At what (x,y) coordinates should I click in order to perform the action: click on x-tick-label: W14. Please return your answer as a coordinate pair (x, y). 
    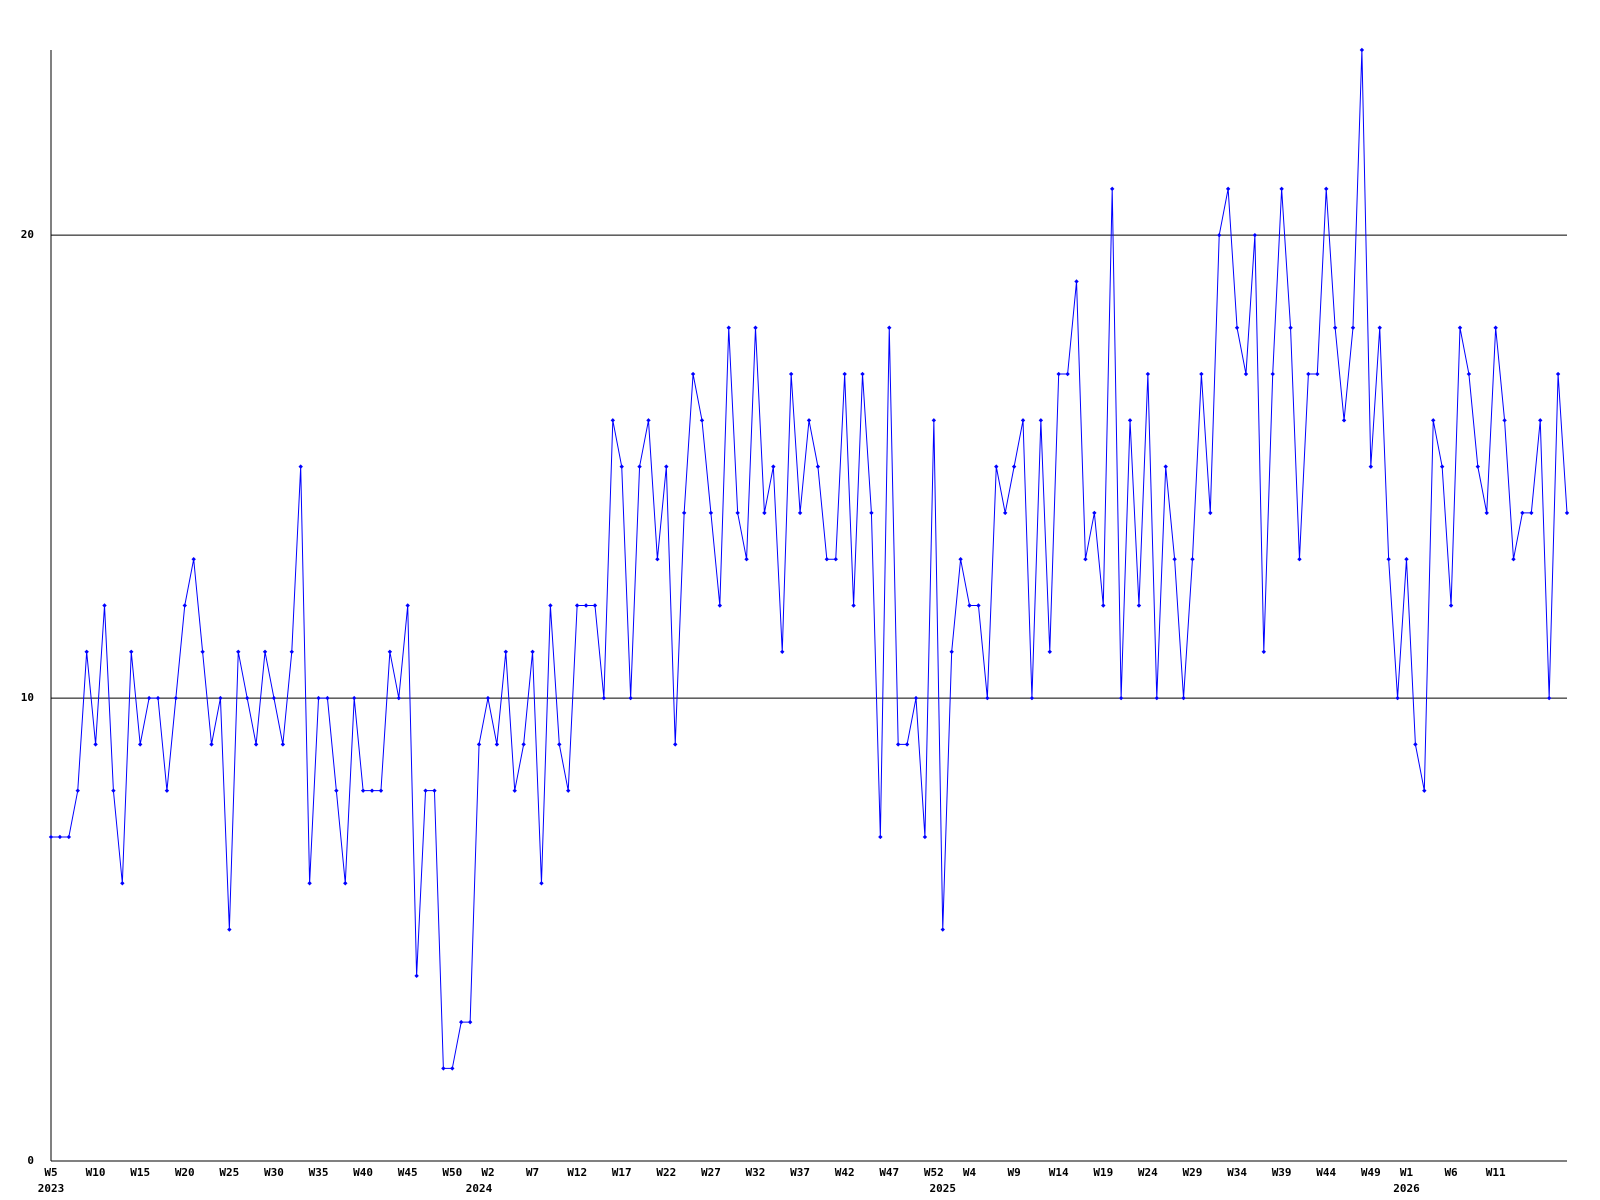
    Looking at the image, I should click on (1059, 1172).